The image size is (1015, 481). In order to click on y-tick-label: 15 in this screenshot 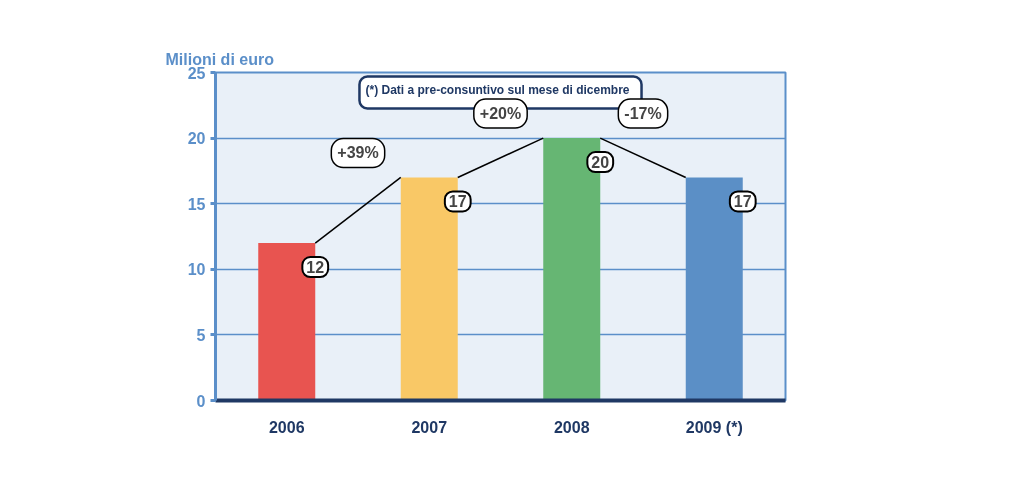, I will do `click(196, 204)`.